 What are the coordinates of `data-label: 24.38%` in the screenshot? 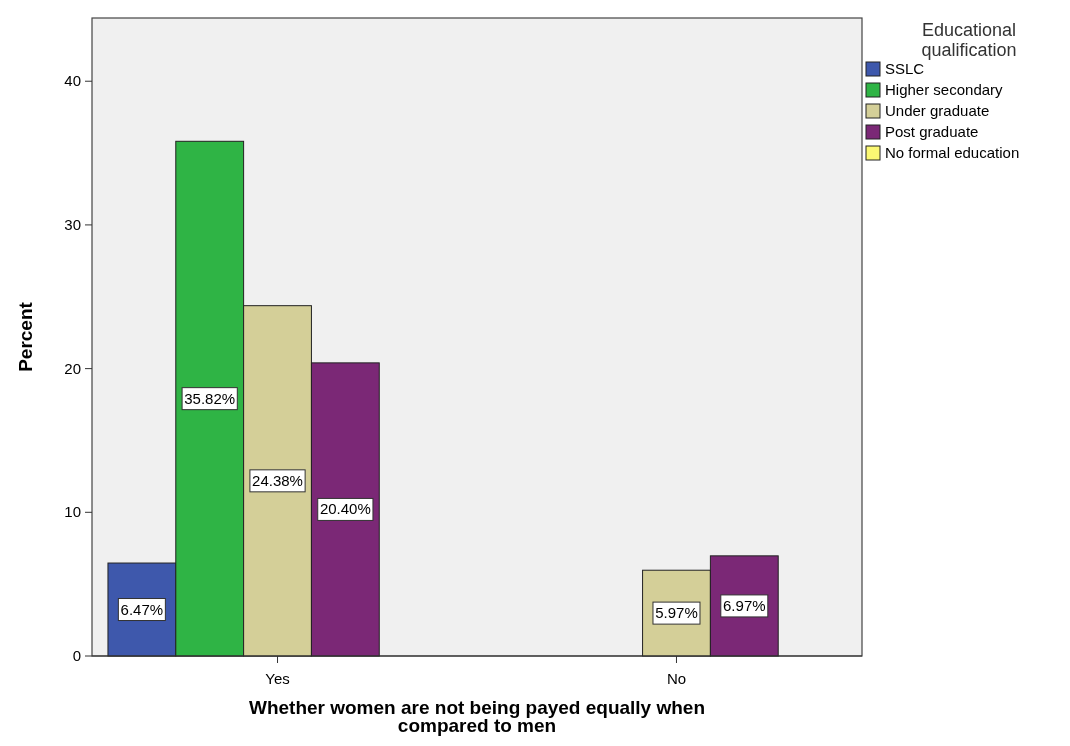 It's located at (277, 480).